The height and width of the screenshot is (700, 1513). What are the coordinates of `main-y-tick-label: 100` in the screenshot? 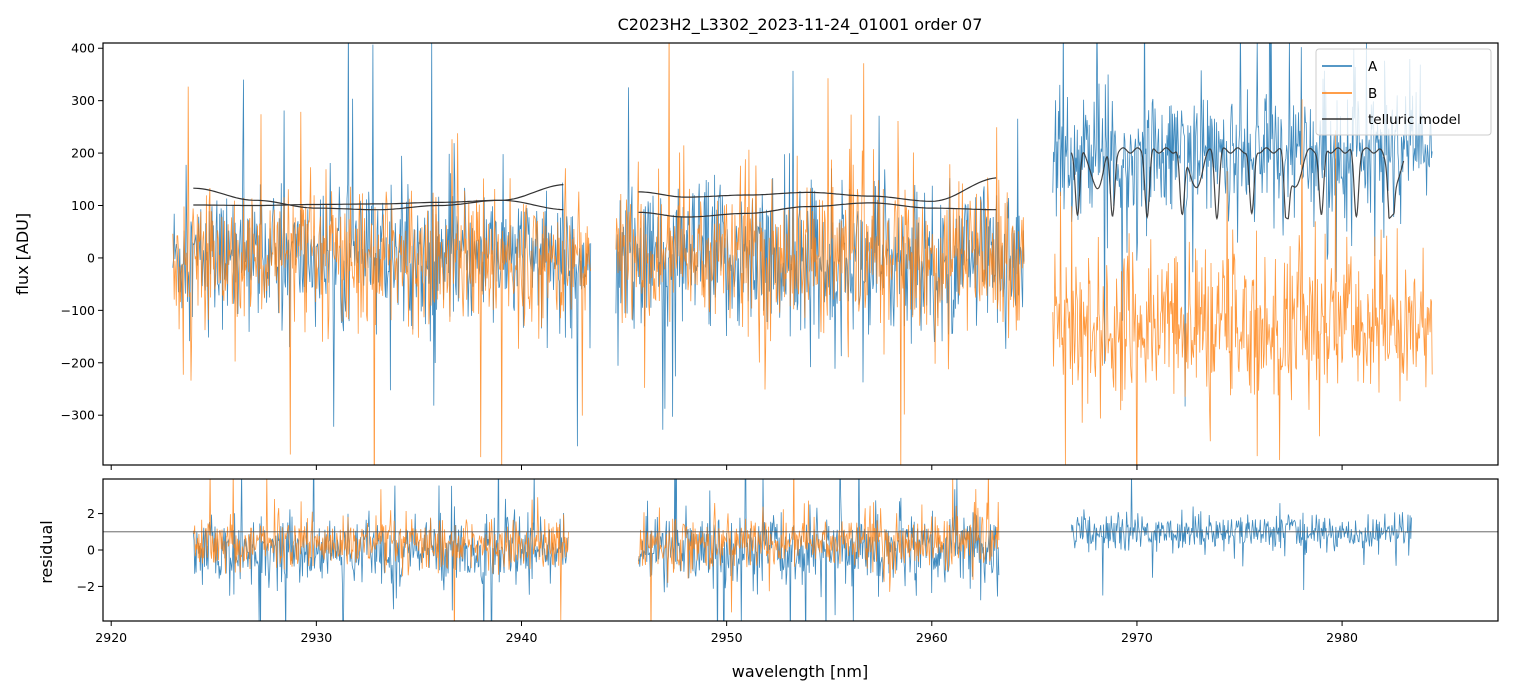 It's located at (83, 205).